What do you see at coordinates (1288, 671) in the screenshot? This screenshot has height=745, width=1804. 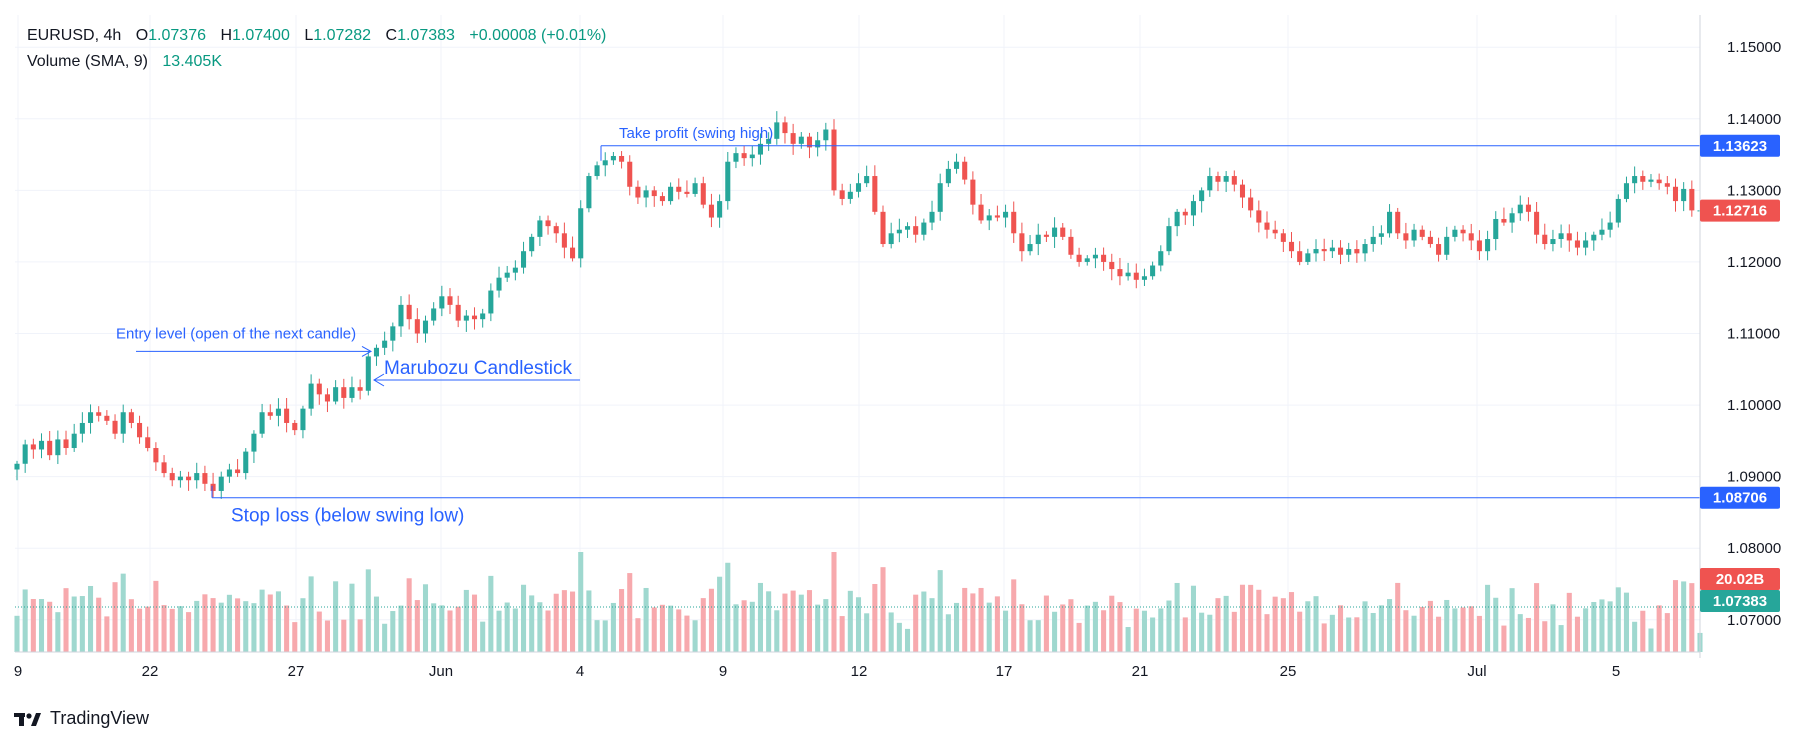 I see `x-tick-label: 25` at bounding box center [1288, 671].